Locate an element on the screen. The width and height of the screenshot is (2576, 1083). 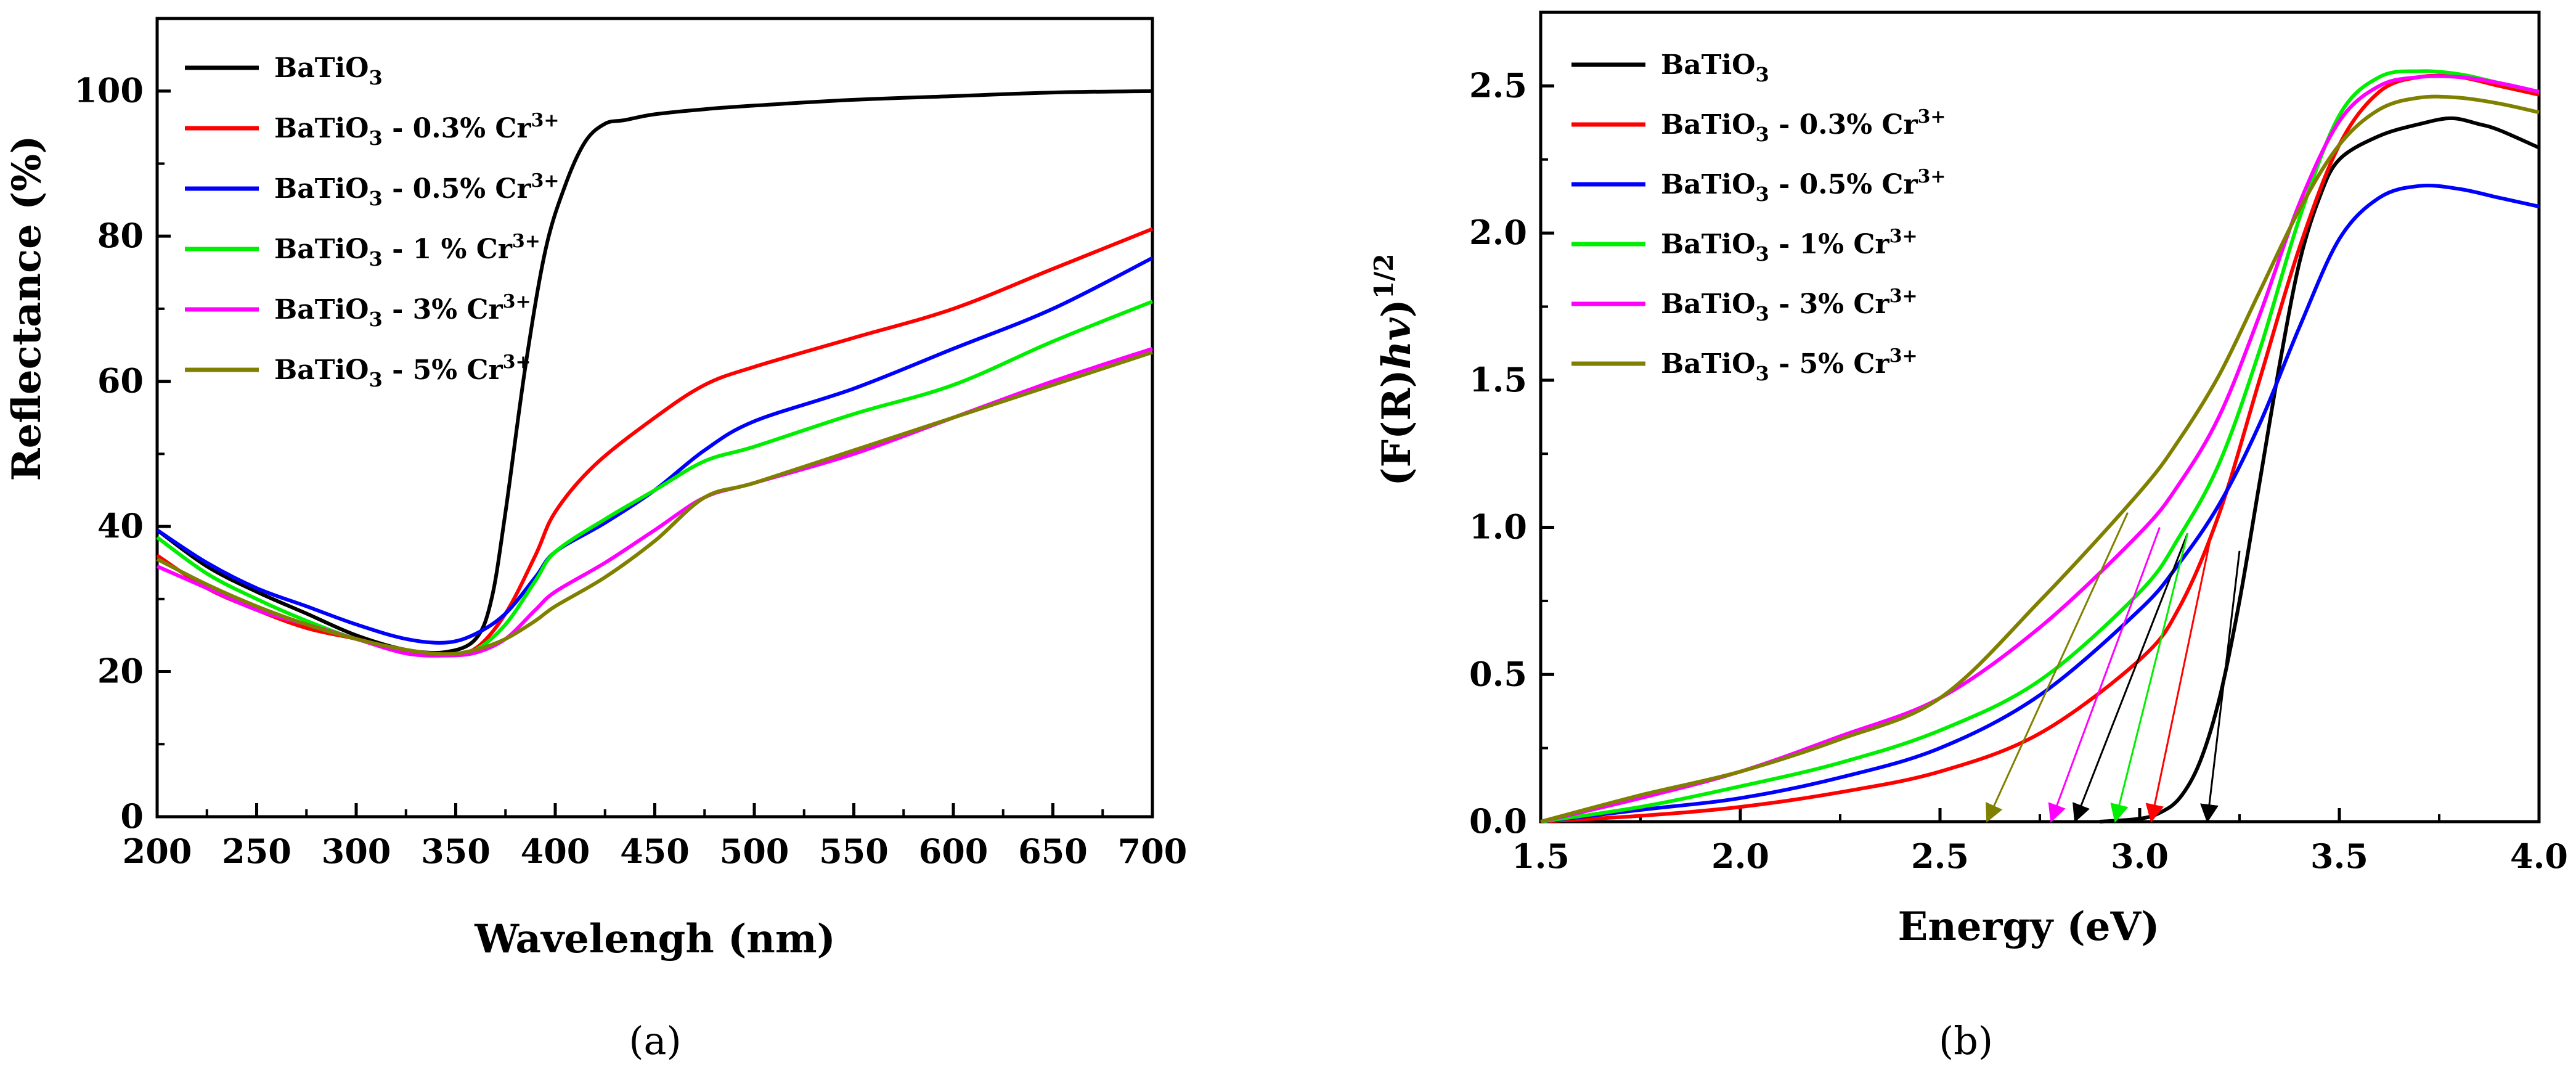
panel-a-xtick-label: 650 is located at coordinates (1053, 851).